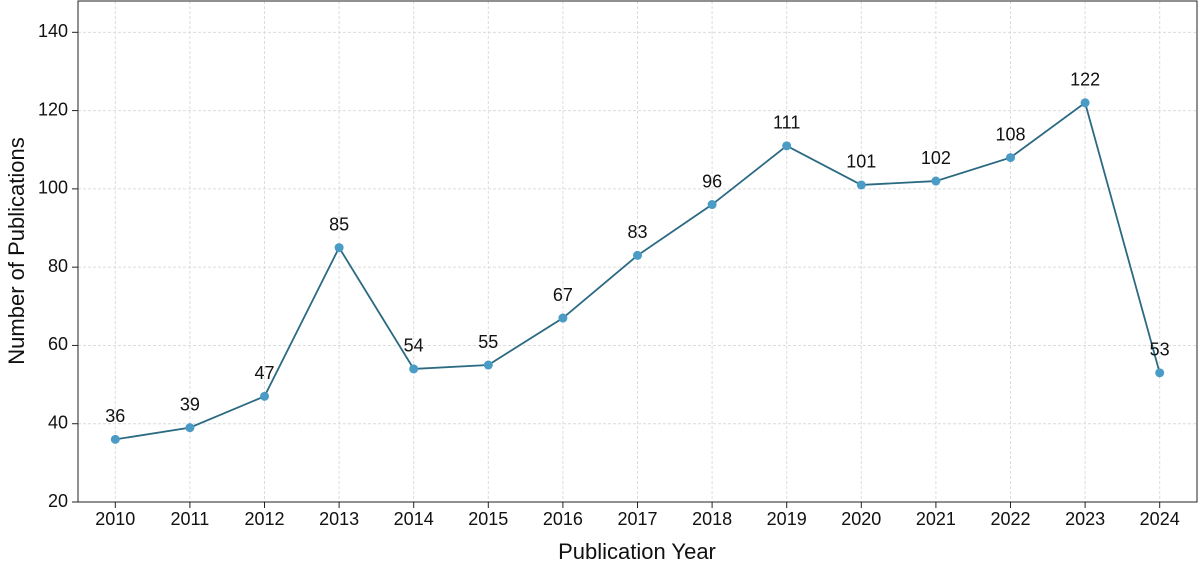  What do you see at coordinates (1010, 519) in the screenshot?
I see `x-tick-label: 2022` at bounding box center [1010, 519].